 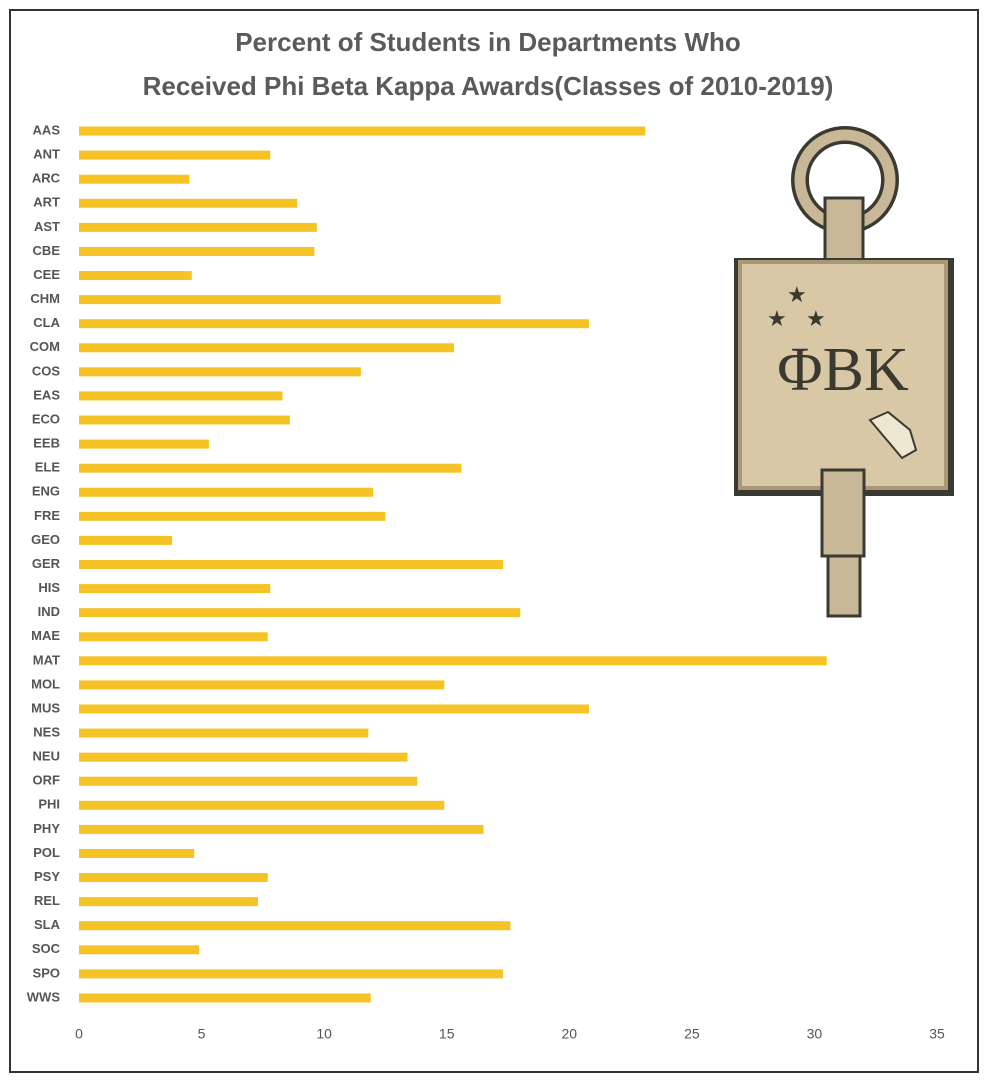 What do you see at coordinates (45, 346) in the screenshot?
I see `y-tick-label: COM` at bounding box center [45, 346].